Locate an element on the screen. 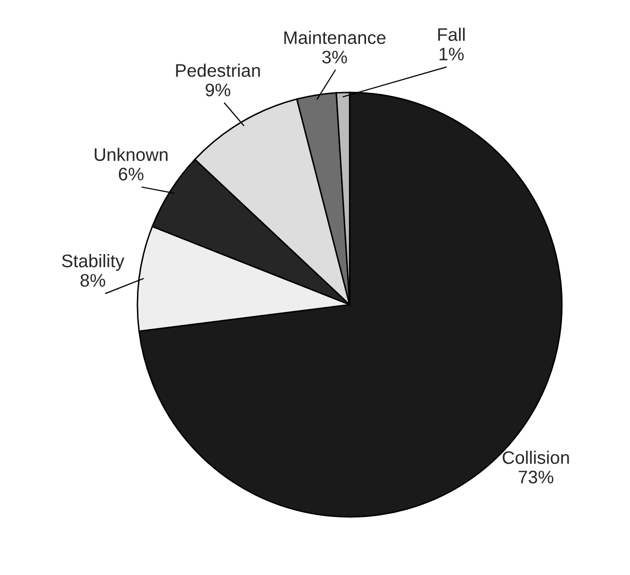  data-label: 6% is located at coordinates (131, 174).